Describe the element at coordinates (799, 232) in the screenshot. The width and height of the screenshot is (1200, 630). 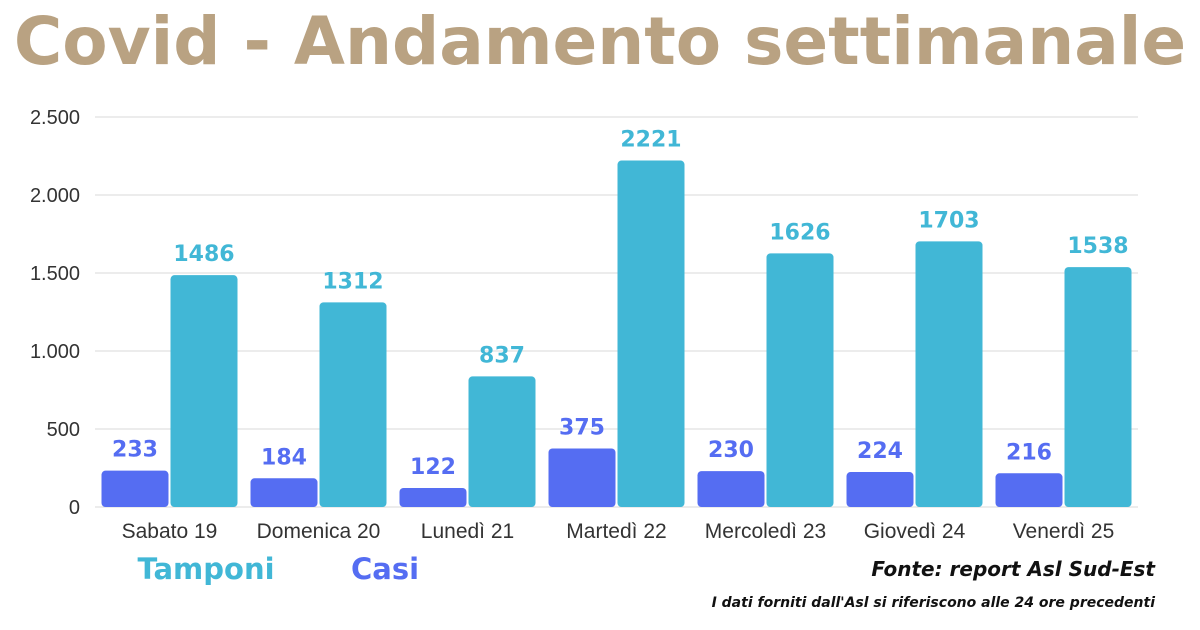
I see `data-label-tamponi: 1626` at that location.